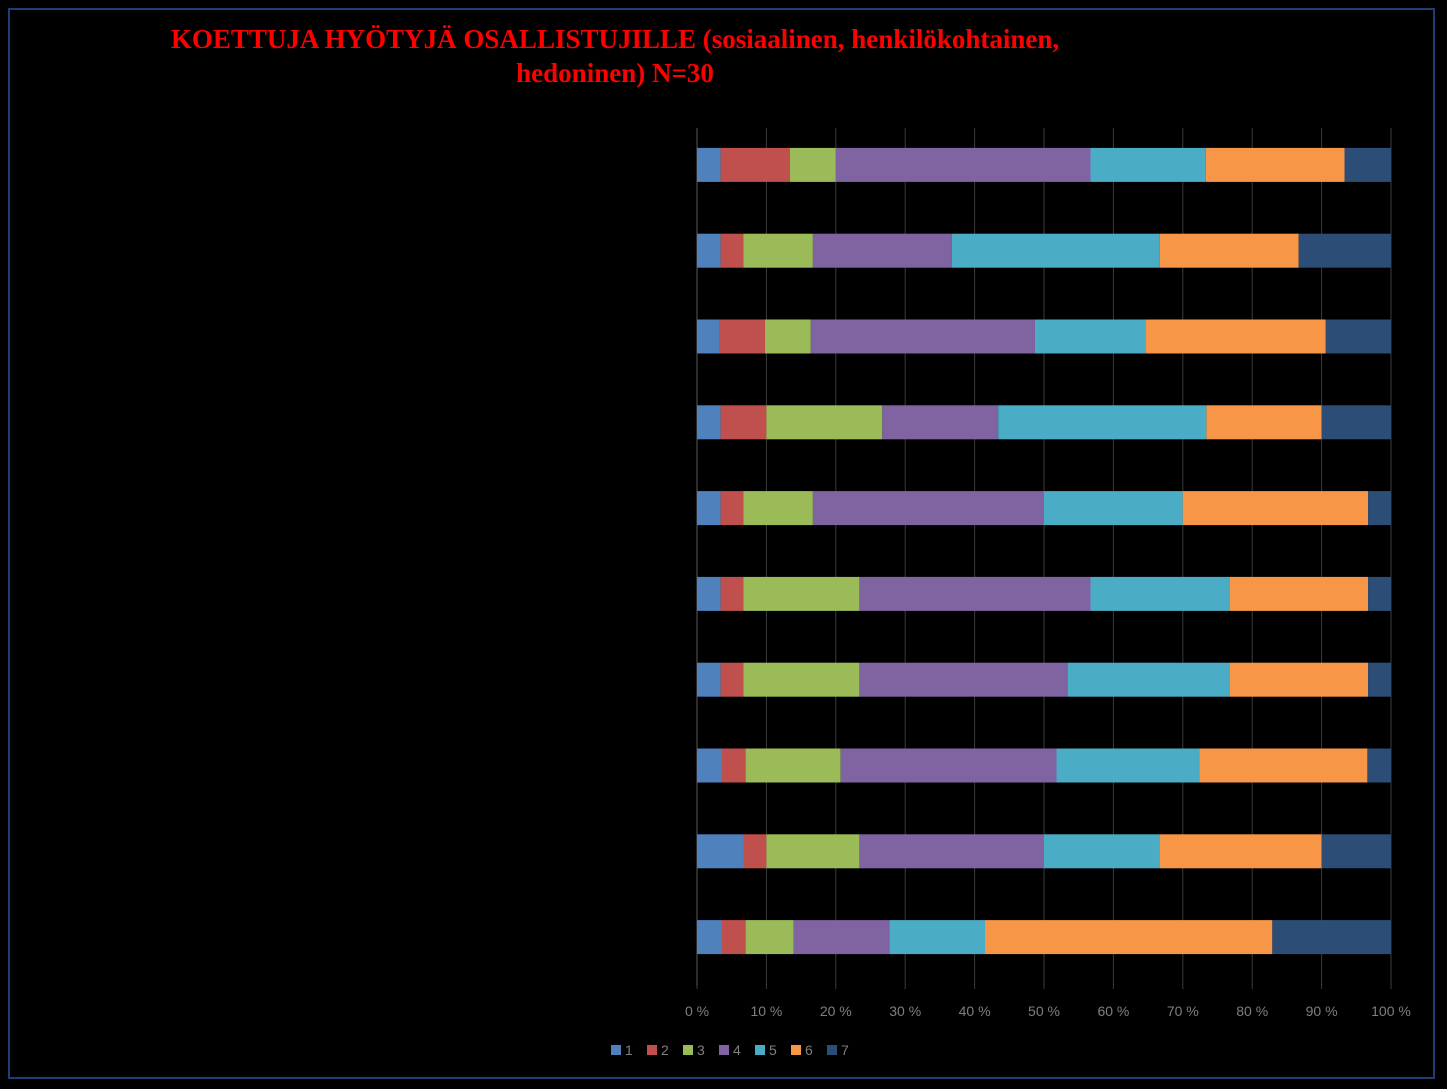 The image size is (1447, 1089). What do you see at coordinates (836, 1011) in the screenshot?
I see `x-tick-label: 20 %` at bounding box center [836, 1011].